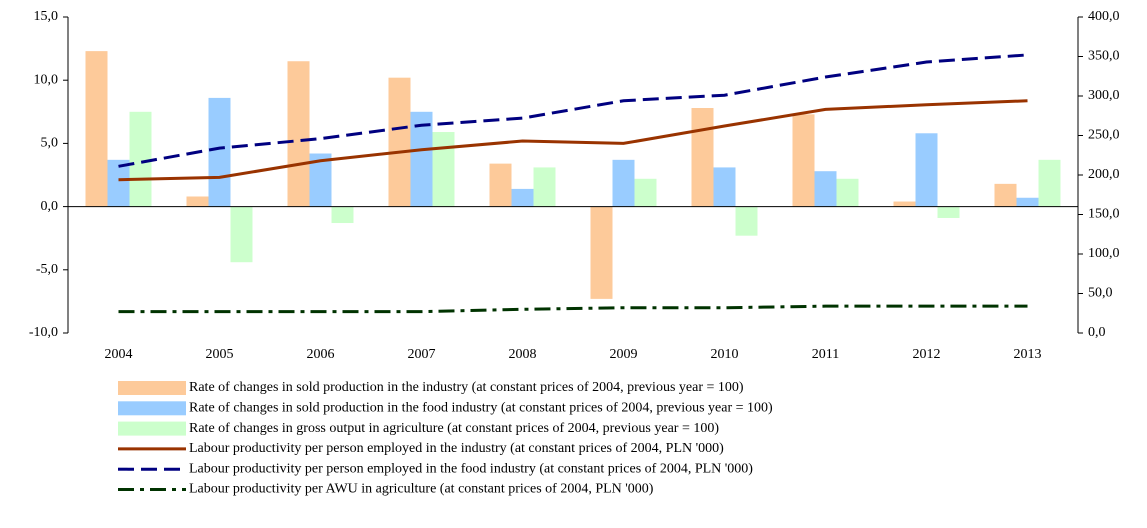 The image size is (1147, 528). Describe the element at coordinates (50, 143) in the screenshot. I see `y-tick-label: 5,0` at that location.